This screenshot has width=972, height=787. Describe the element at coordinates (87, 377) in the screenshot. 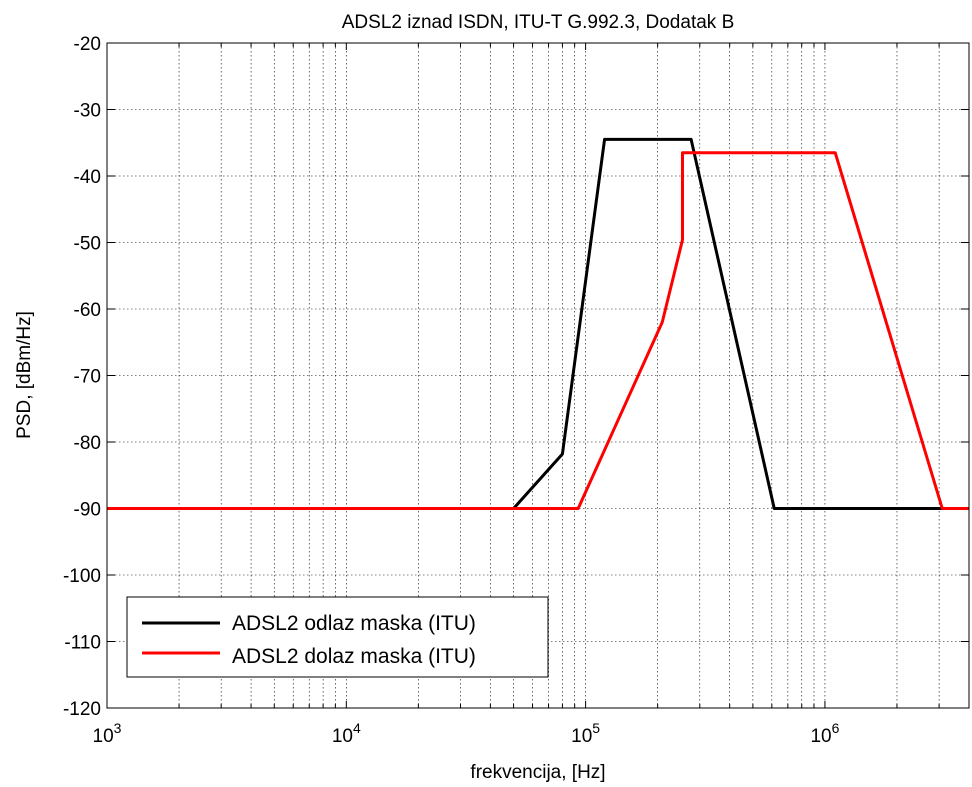

I see `y-tick-label: -70` at that location.